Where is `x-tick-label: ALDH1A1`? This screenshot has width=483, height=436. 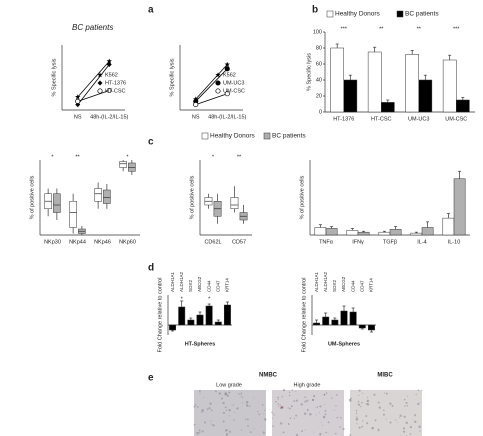 x-tick-label: ALDH1A1 is located at coordinates (172, 281).